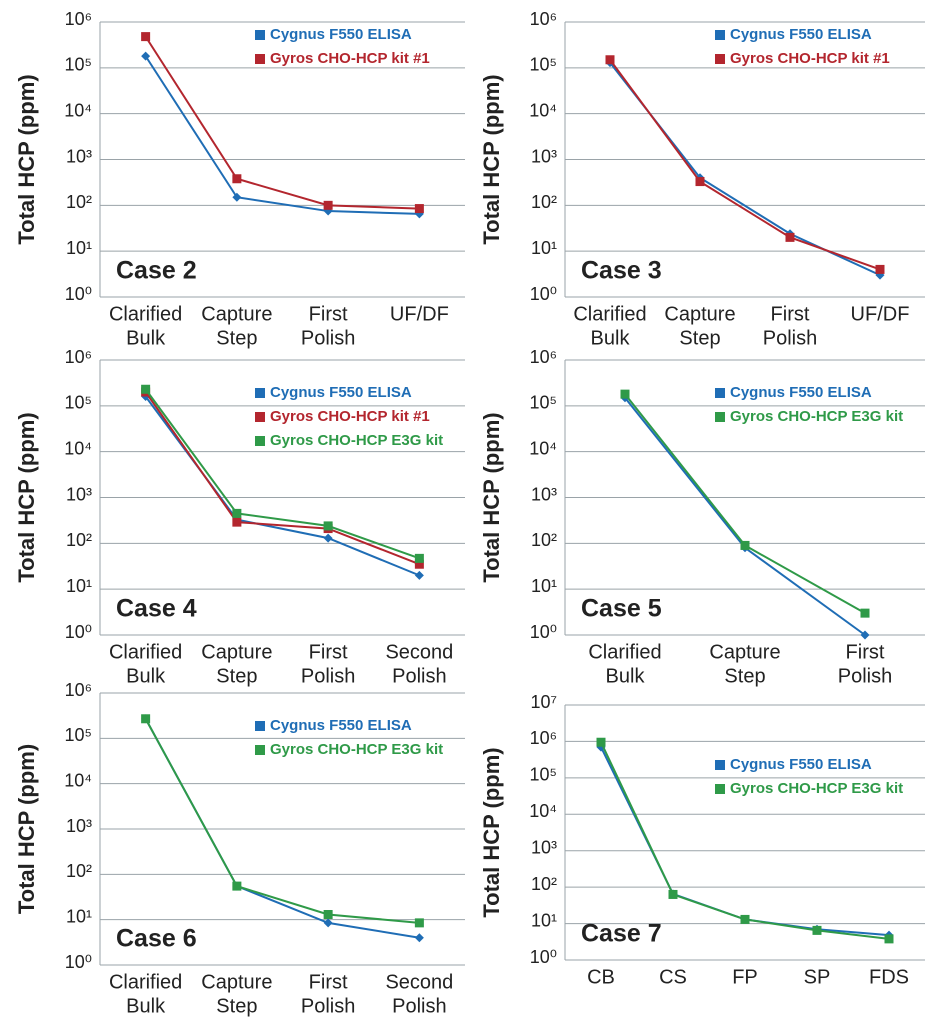 The width and height of the screenshot is (939, 1024). I want to click on x-tick-label: SP, so click(817, 977).